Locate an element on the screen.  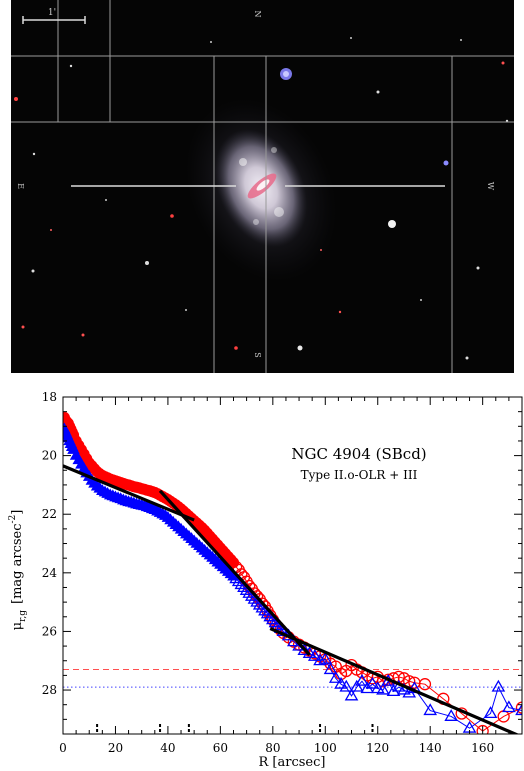
y-axis-label-close: ] is located at coordinates (17, 512).